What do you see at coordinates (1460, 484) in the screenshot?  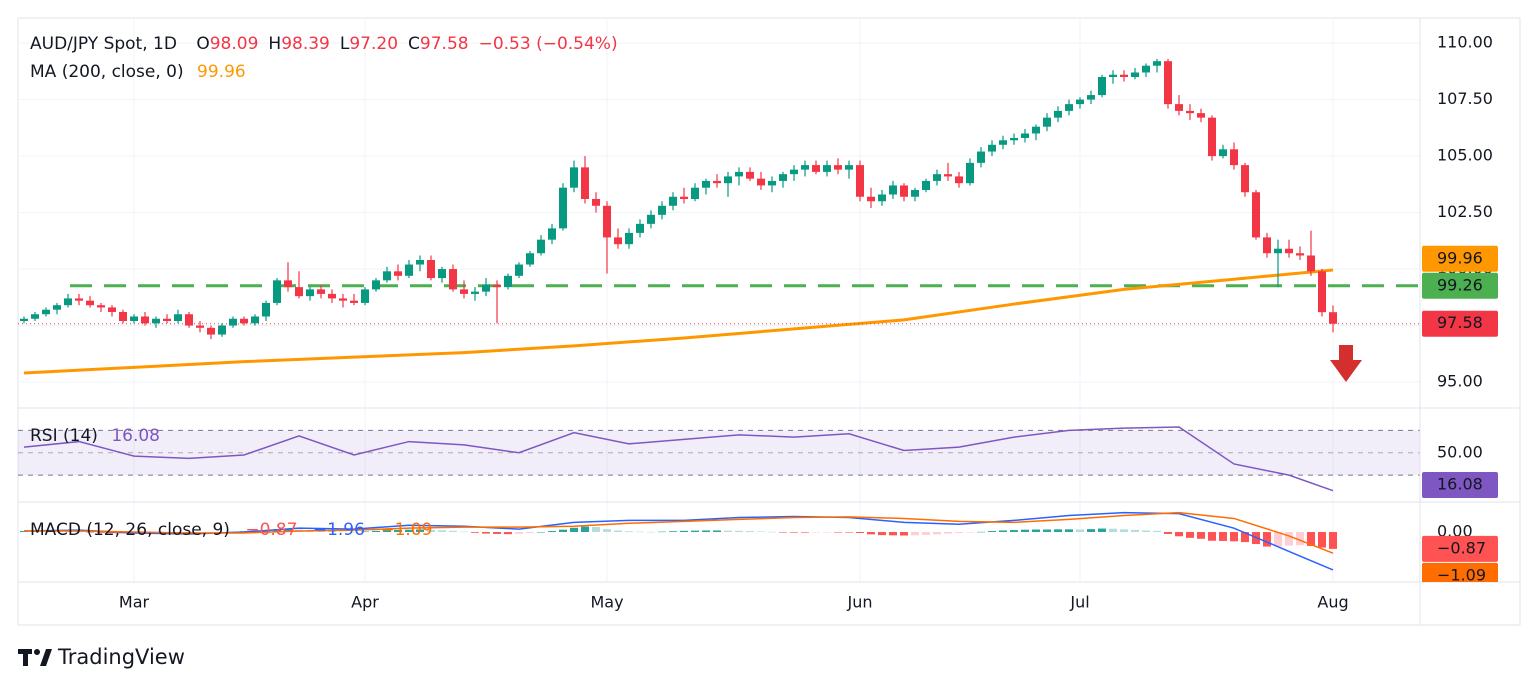 I see `price-label: 16.08` at bounding box center [1460, 484].